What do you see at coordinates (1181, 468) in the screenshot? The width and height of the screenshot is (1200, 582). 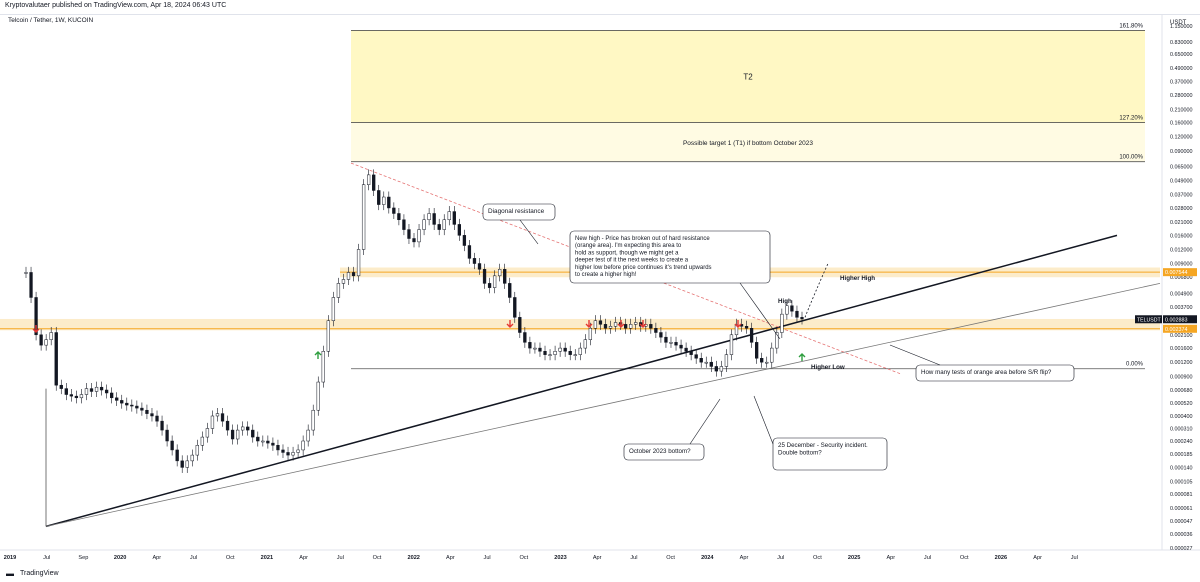 I see `y-tick-label: 0.000140` at bounding box center [1181, 468].